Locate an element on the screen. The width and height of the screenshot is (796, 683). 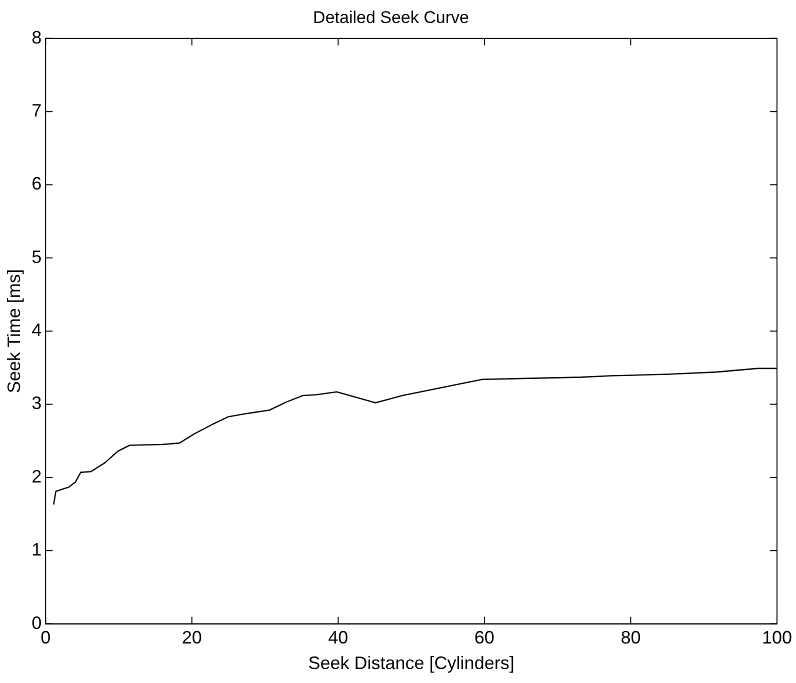
x-tick-label: 20 is located at coordinates (192, 638).